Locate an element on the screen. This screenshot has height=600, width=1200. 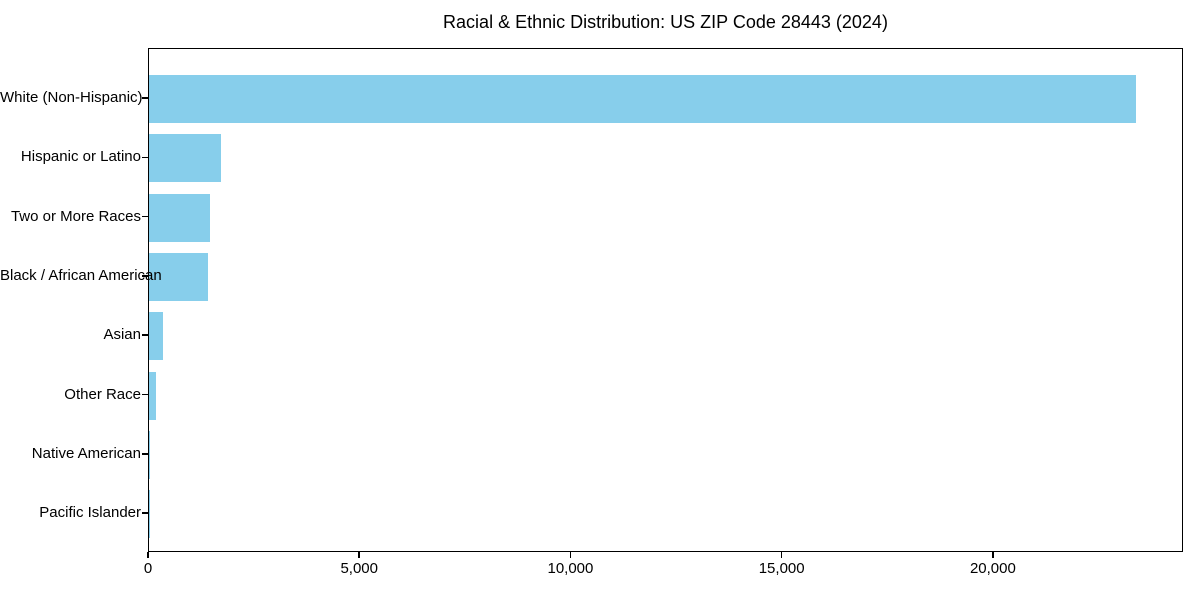
x-tick-label: 0 is located at coordinates (148, 568).